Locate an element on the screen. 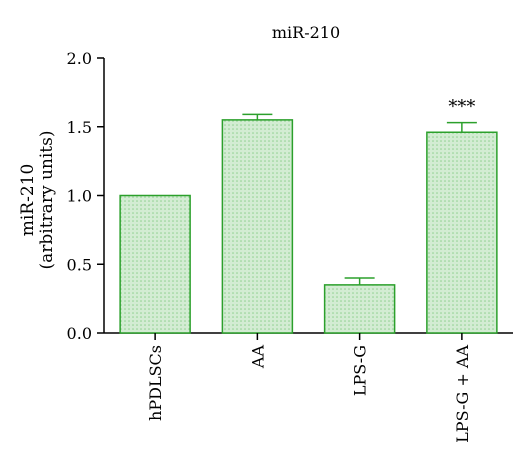 The height and width of the screenshot is (459, 520). y-ticks: 0.0 0.5 1.0 1.5 2.0 is located at coordinates (85, 196).